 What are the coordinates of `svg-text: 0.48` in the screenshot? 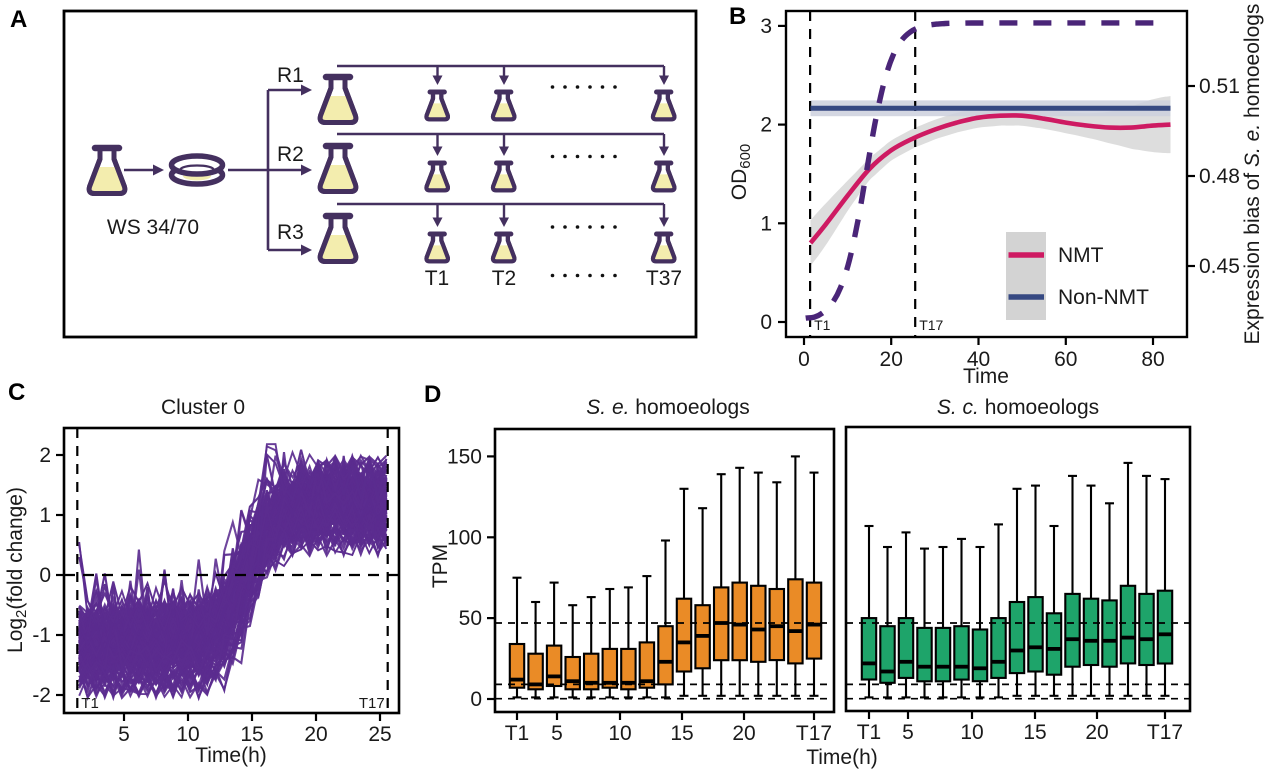 It's located at (1219, 176).